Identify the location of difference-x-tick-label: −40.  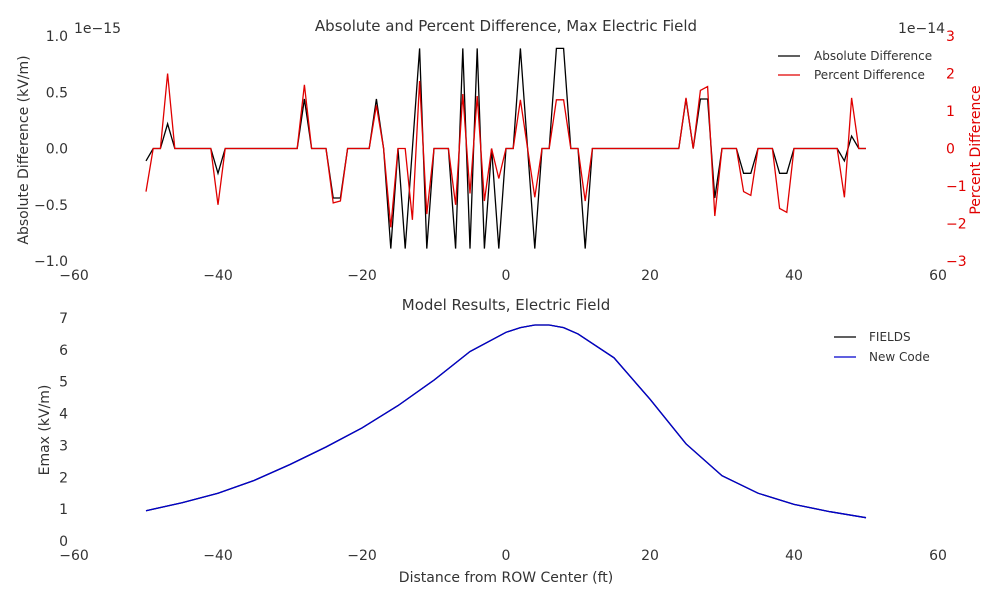
(218, 276).